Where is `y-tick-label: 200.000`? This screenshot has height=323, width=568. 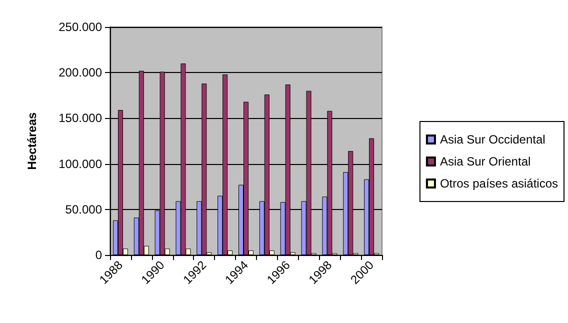 y-tick-label: 200.000 is located at coordinates (80, 73).